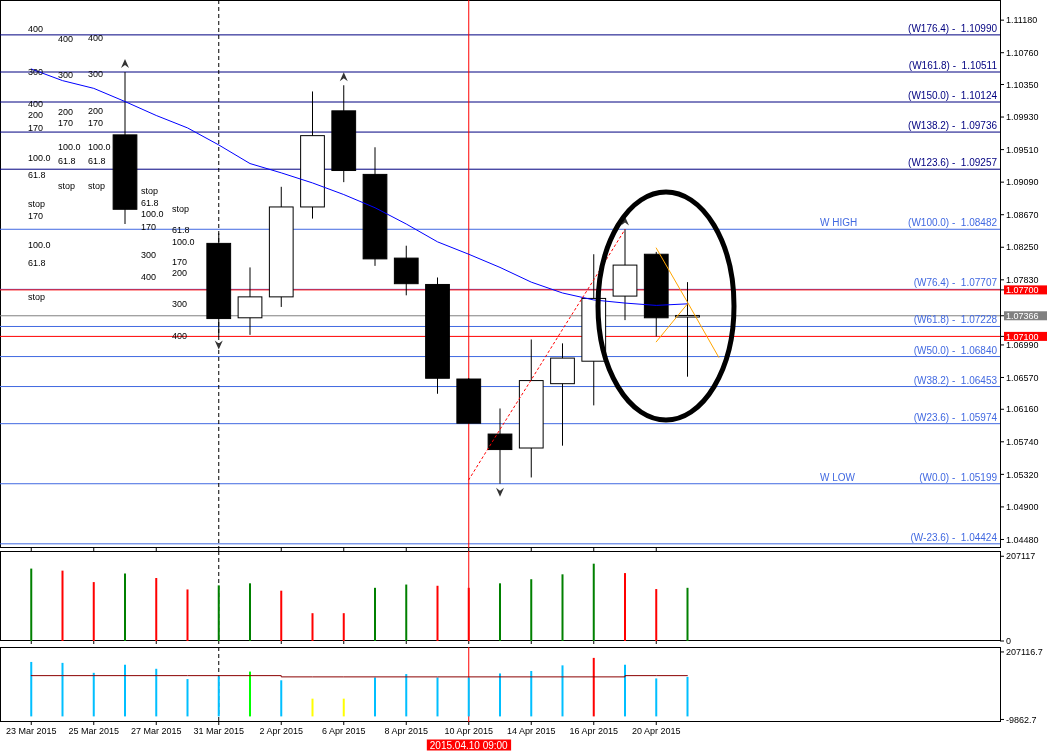 The width and height of the screenshot is (1047, 754). What do you see at coordinates (955, 380) in the screenshot?
I see `ref-line-label: (W38.2) - 1.06453` at bounding box center [955, 380].